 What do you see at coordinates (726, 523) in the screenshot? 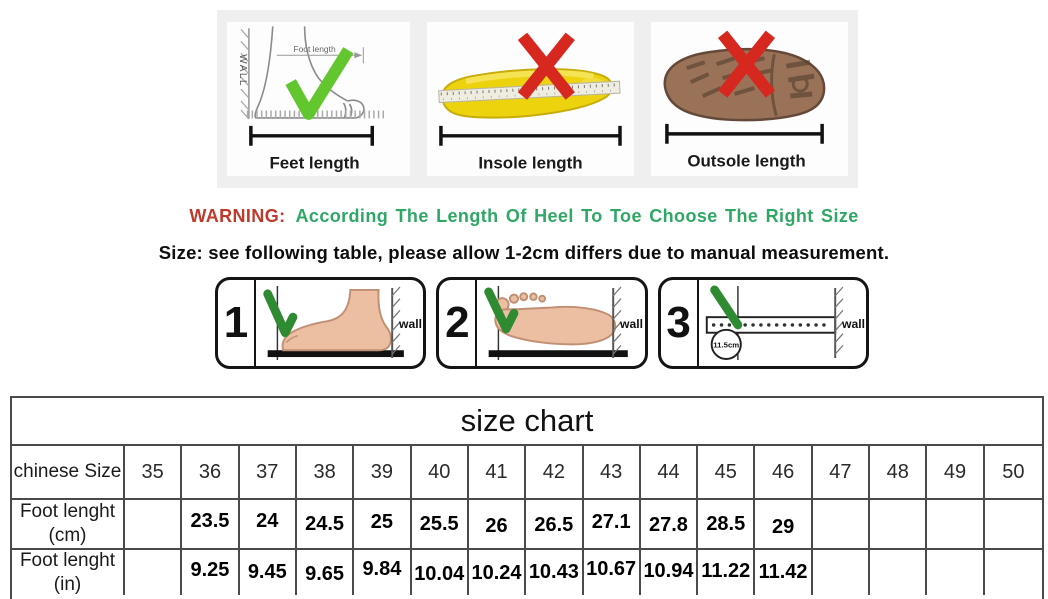
I see `cm-value-text: 28.5` at bounding box center [726, 523].